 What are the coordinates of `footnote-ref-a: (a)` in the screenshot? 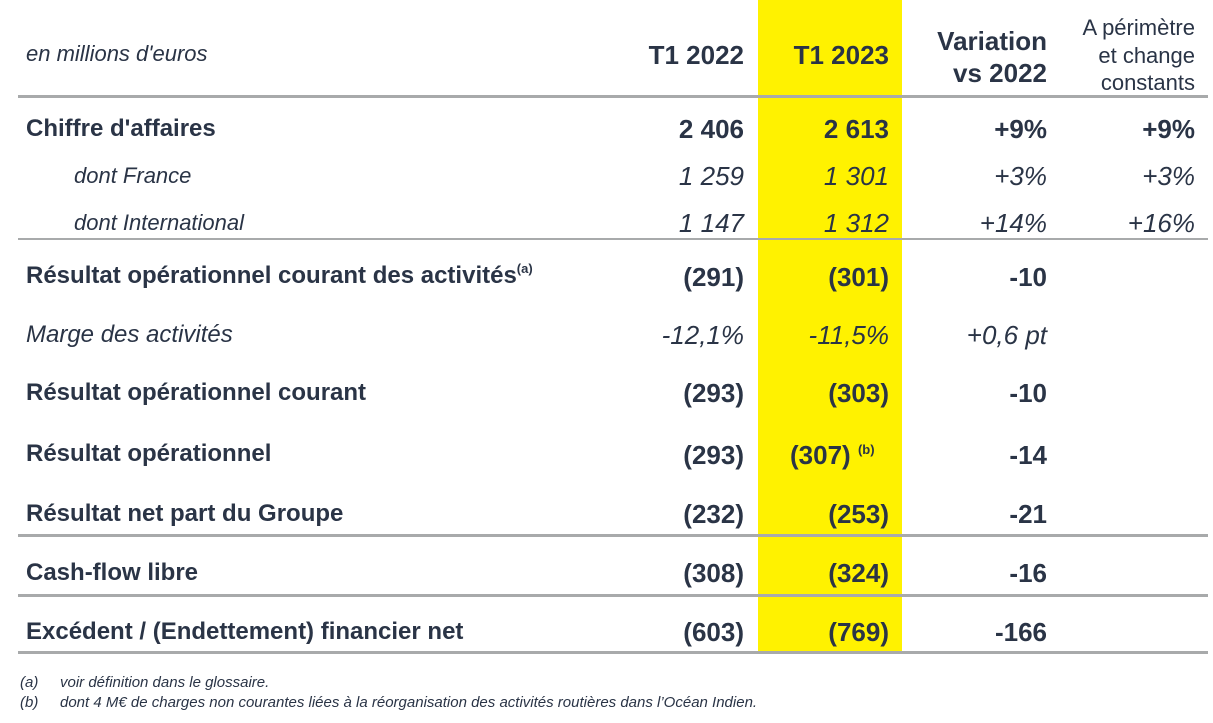 It's located at (524, 268).